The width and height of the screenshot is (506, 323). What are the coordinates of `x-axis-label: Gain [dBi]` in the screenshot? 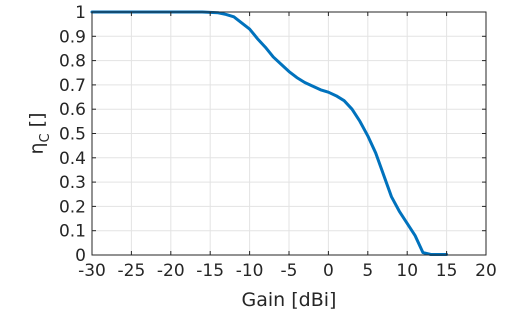 It's located at (289, 300).